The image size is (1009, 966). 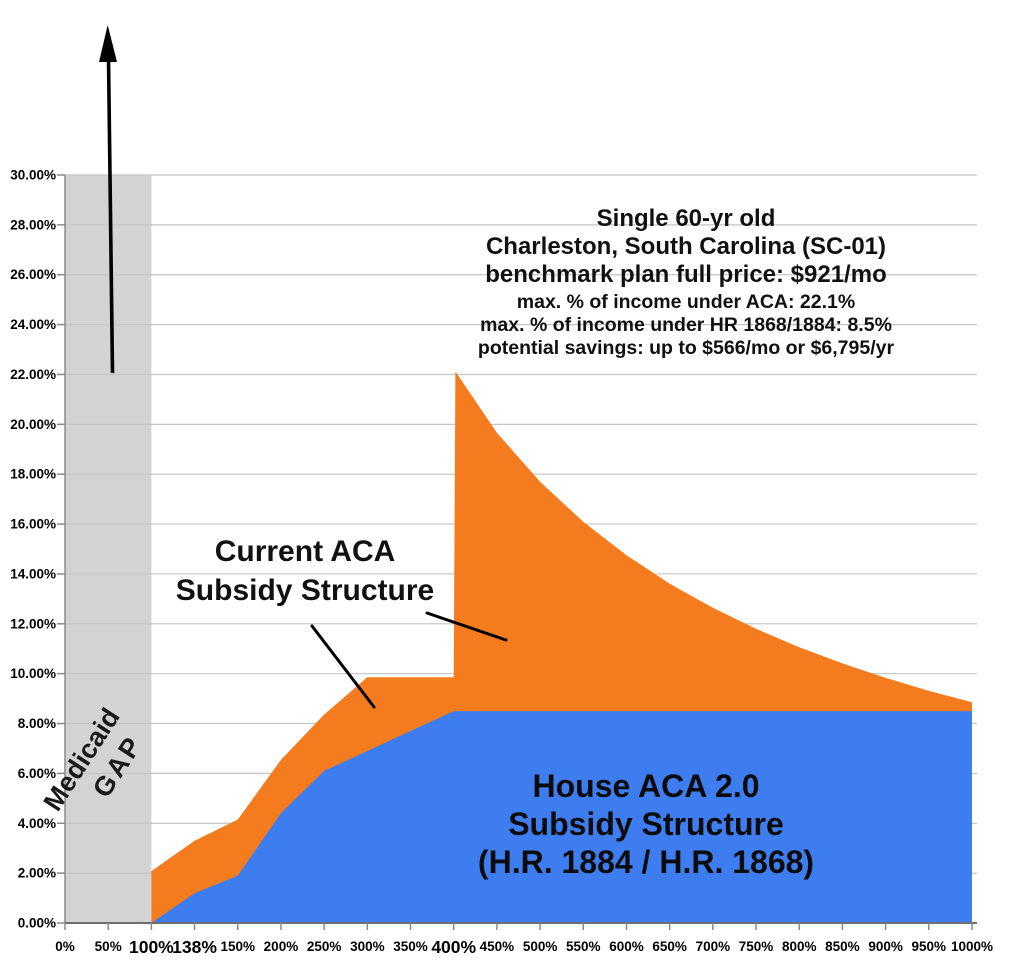 What do you see at coordinates (645, 786) in the screenshot?
I see `house-aca-label-line1: House ACA 2.0` at bounding box center [645, 786].